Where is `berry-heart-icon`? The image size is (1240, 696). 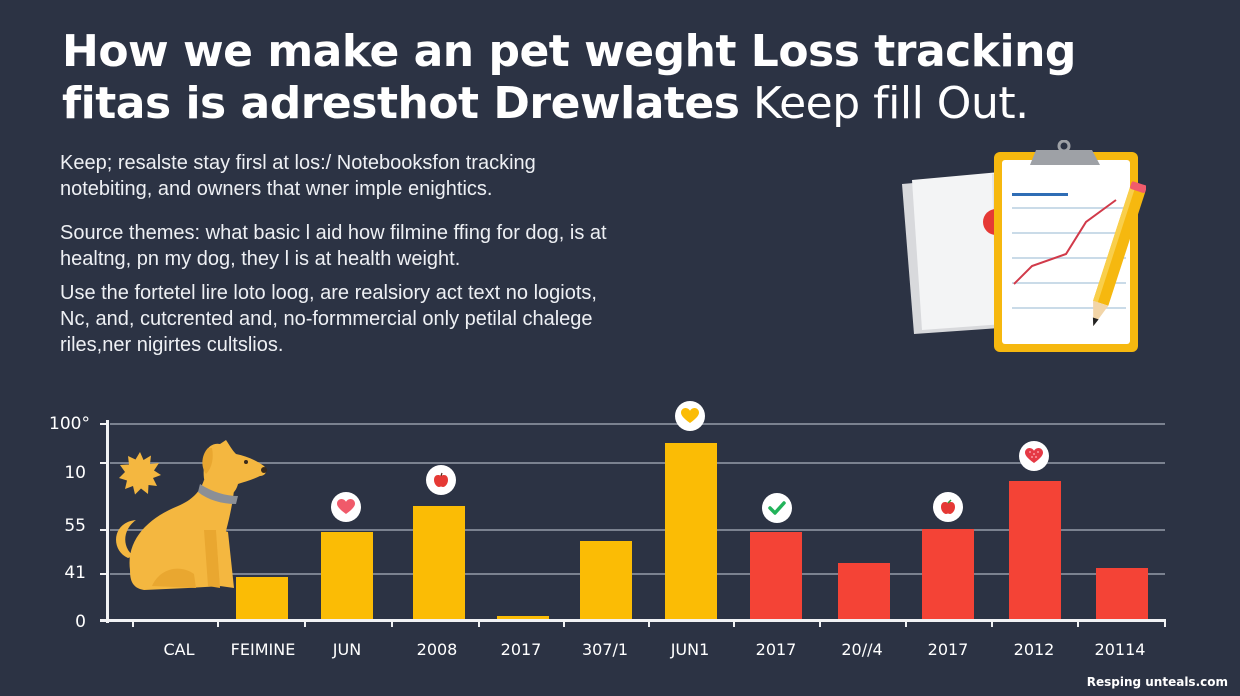 berry-heart-icon is located at coordinates (1034, 455).